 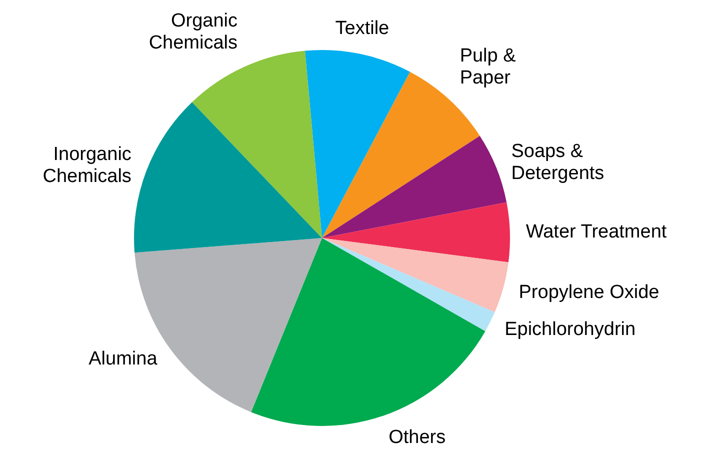 I want to click on slice-label: Inorganic Chemicals, so click(x=87, y=166).